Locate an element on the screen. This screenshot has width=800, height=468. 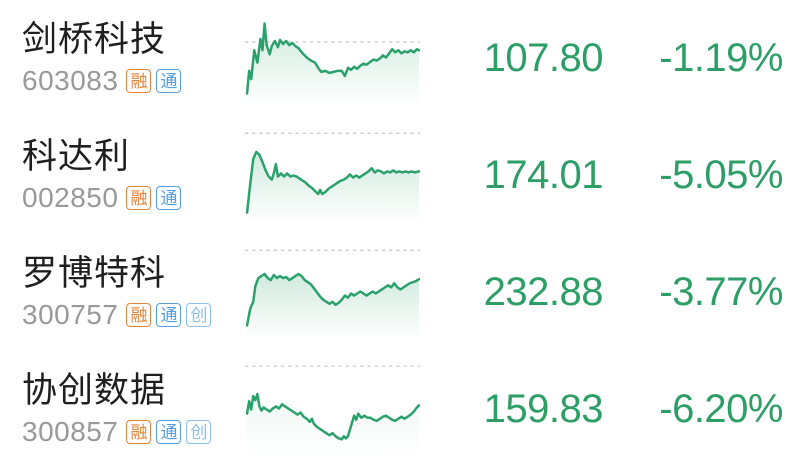
stock-meta: 603083 融 通 is located at coordinates (133, 80).